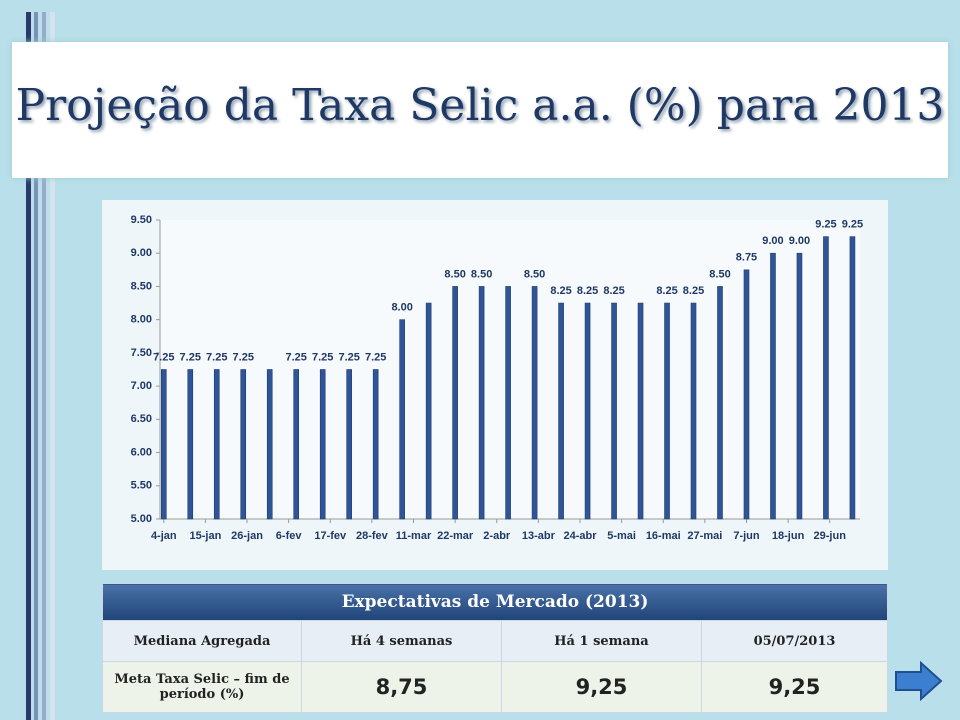 The width and height of the screenshot is (960, 720). Describe the element at coordinates (289, 536) in the screenshot. I see `x-tick-label: 6-fev` at that location.